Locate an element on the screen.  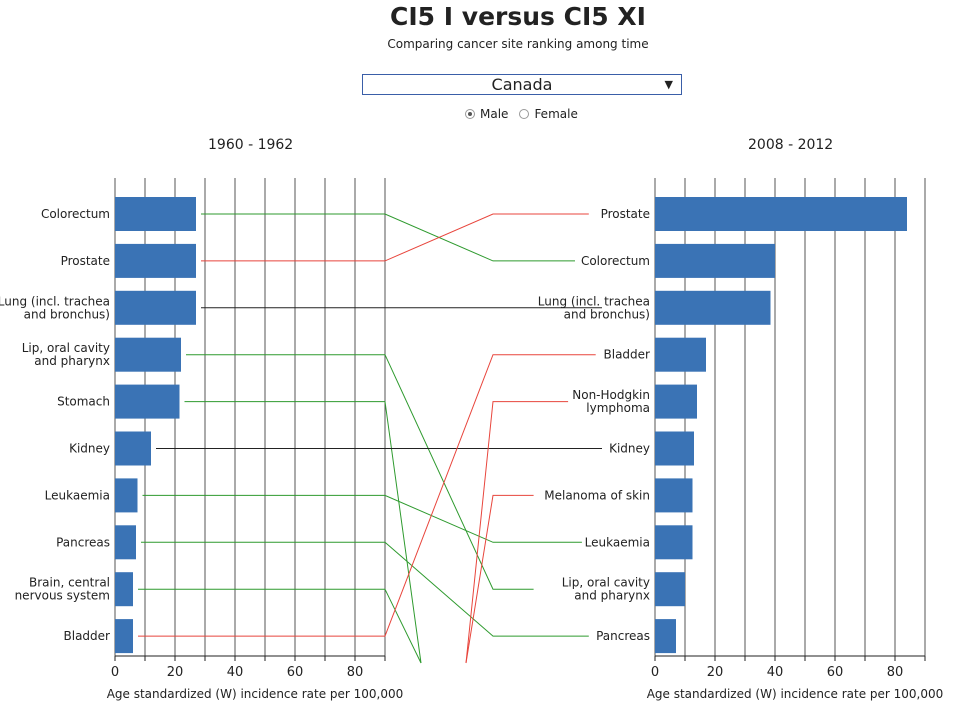
male-radio is located at coordinates (470, 114).